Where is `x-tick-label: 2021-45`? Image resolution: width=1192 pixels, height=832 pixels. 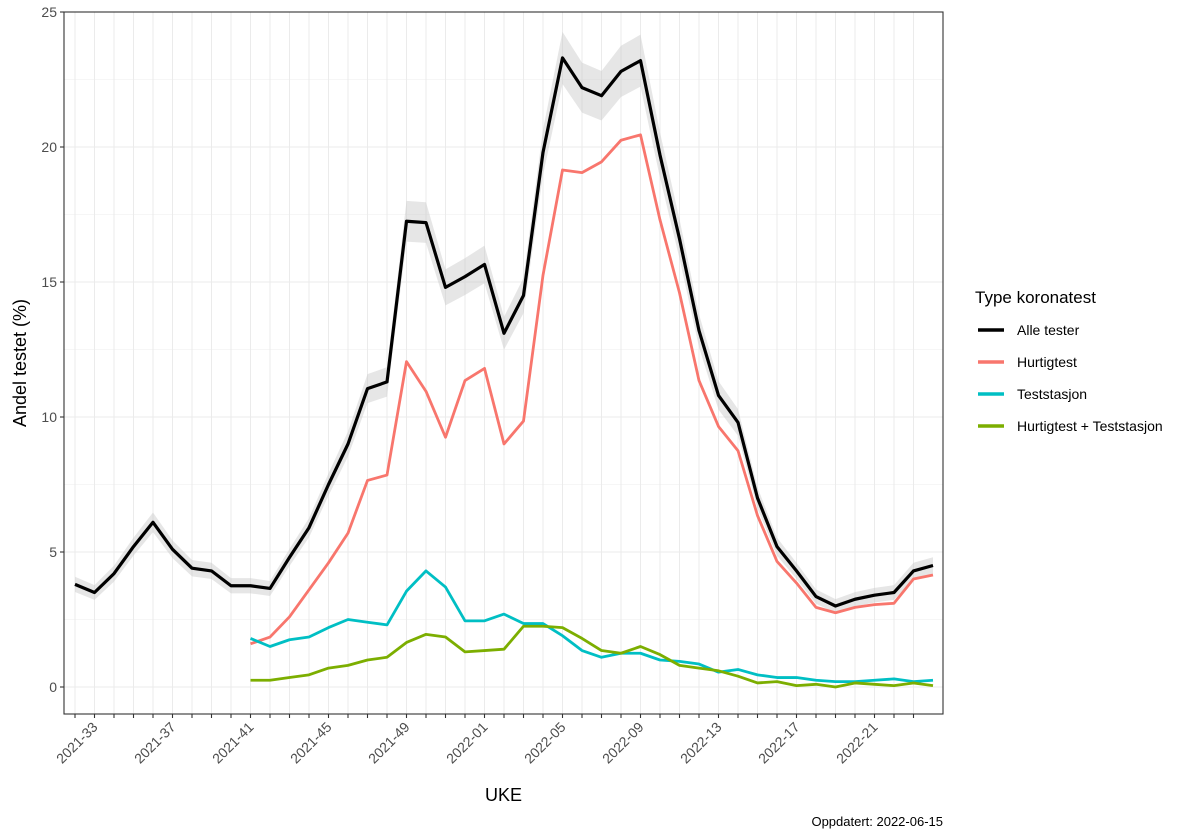 x-tick-label: 2021-45 is located at coordinates (311, 743).